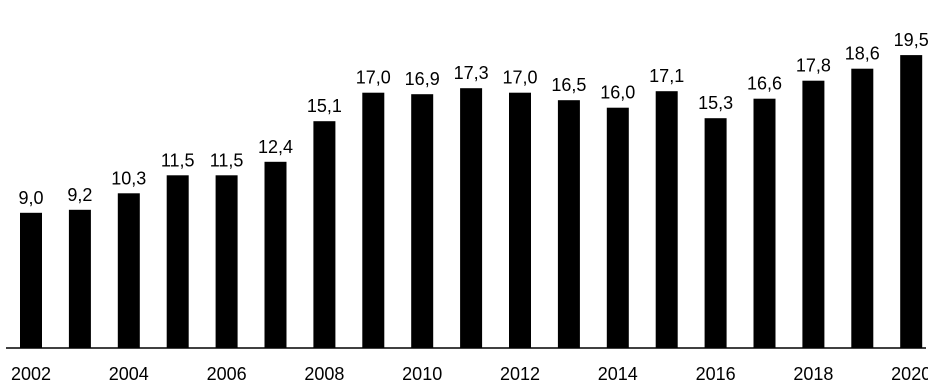  Describe the element at coordinates (568, 85) in the screenshot. I see `value-label-2013: 16,5` at that location.